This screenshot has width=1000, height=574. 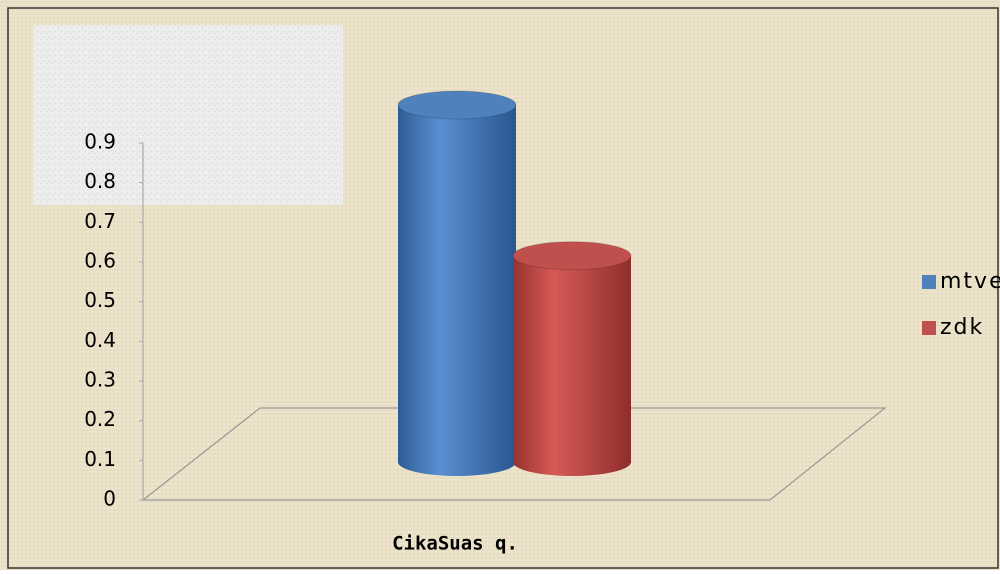 What do you see at coordinates (100, 261) in the screenshot?
I see `y-tick-label: 0.6` at bounding box center [100, 261].